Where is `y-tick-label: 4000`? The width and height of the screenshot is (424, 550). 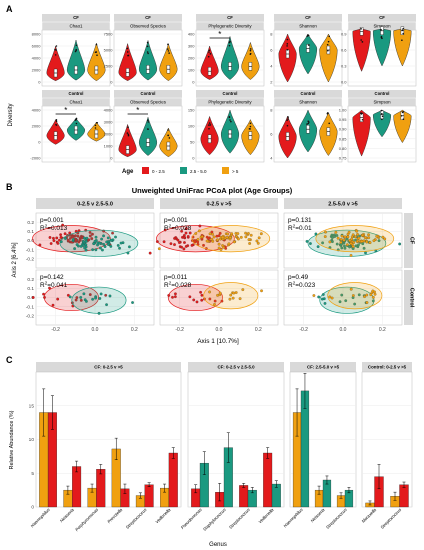
y-tick-label: 4000 is located at coordinates (109, 110).